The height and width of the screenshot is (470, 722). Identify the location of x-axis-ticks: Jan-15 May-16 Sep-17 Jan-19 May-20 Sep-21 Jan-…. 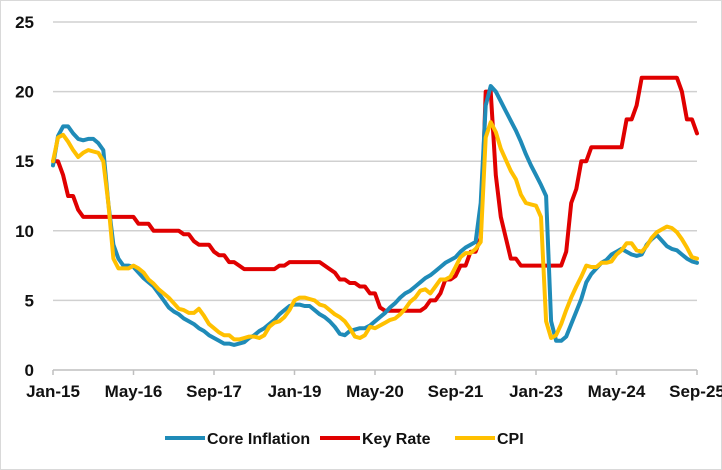
(374, 385).